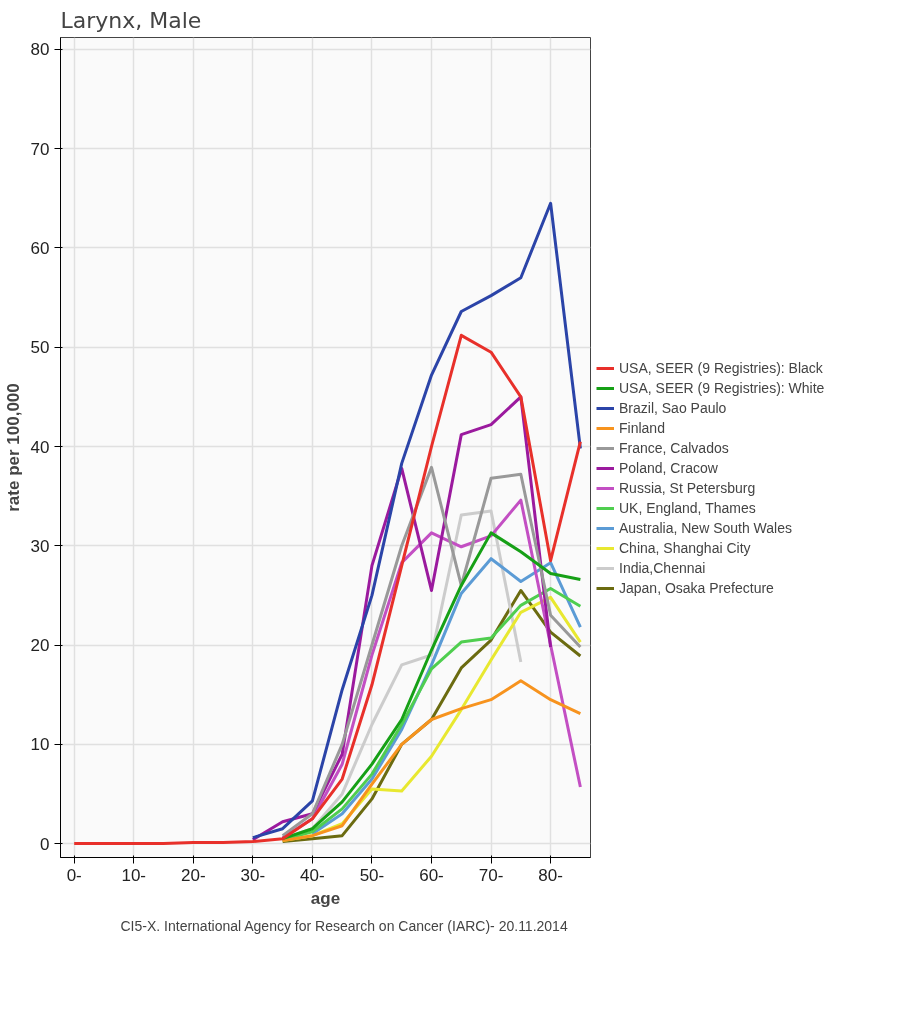  Describe the element at coordinates (45, 844) in the screenshot. I see `y-tick-label: 0` at that location.